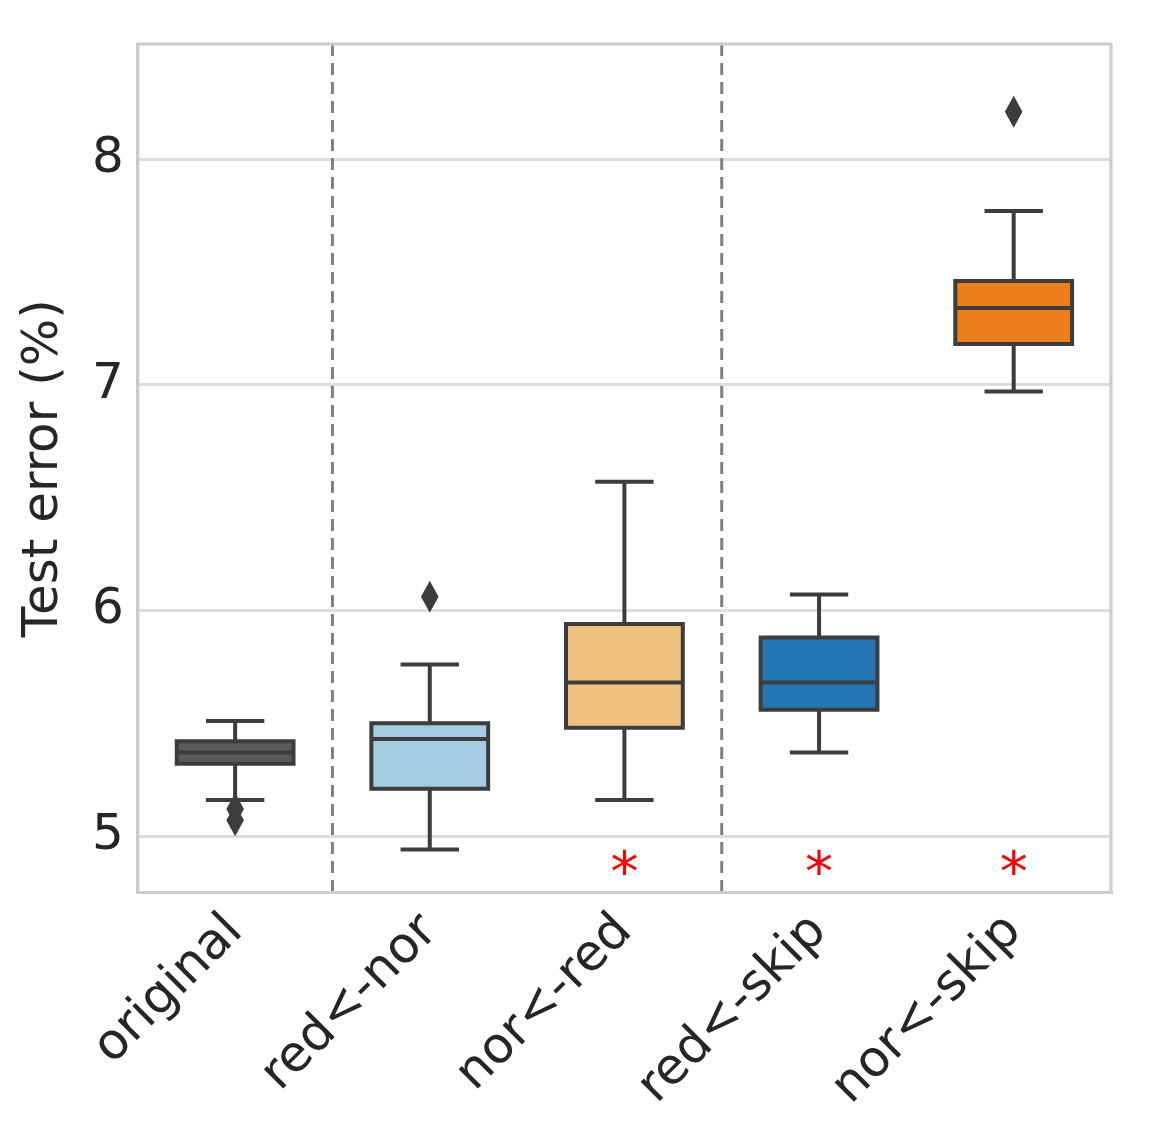 This screenshot has width=1153, height=1127. What do you see at coordinates (108, 155) in the screenshot?
I see `y-tick-label: 8` at bounding box center [108, 155].